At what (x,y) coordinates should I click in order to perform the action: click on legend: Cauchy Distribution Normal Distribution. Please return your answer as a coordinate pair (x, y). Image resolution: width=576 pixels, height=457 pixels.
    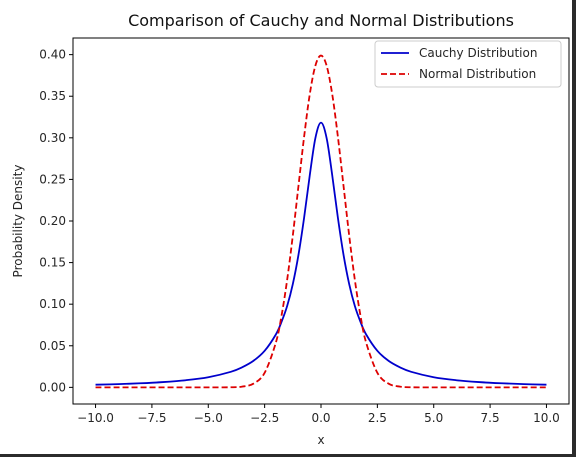
    Looking at the image, I should click on (468, 64).